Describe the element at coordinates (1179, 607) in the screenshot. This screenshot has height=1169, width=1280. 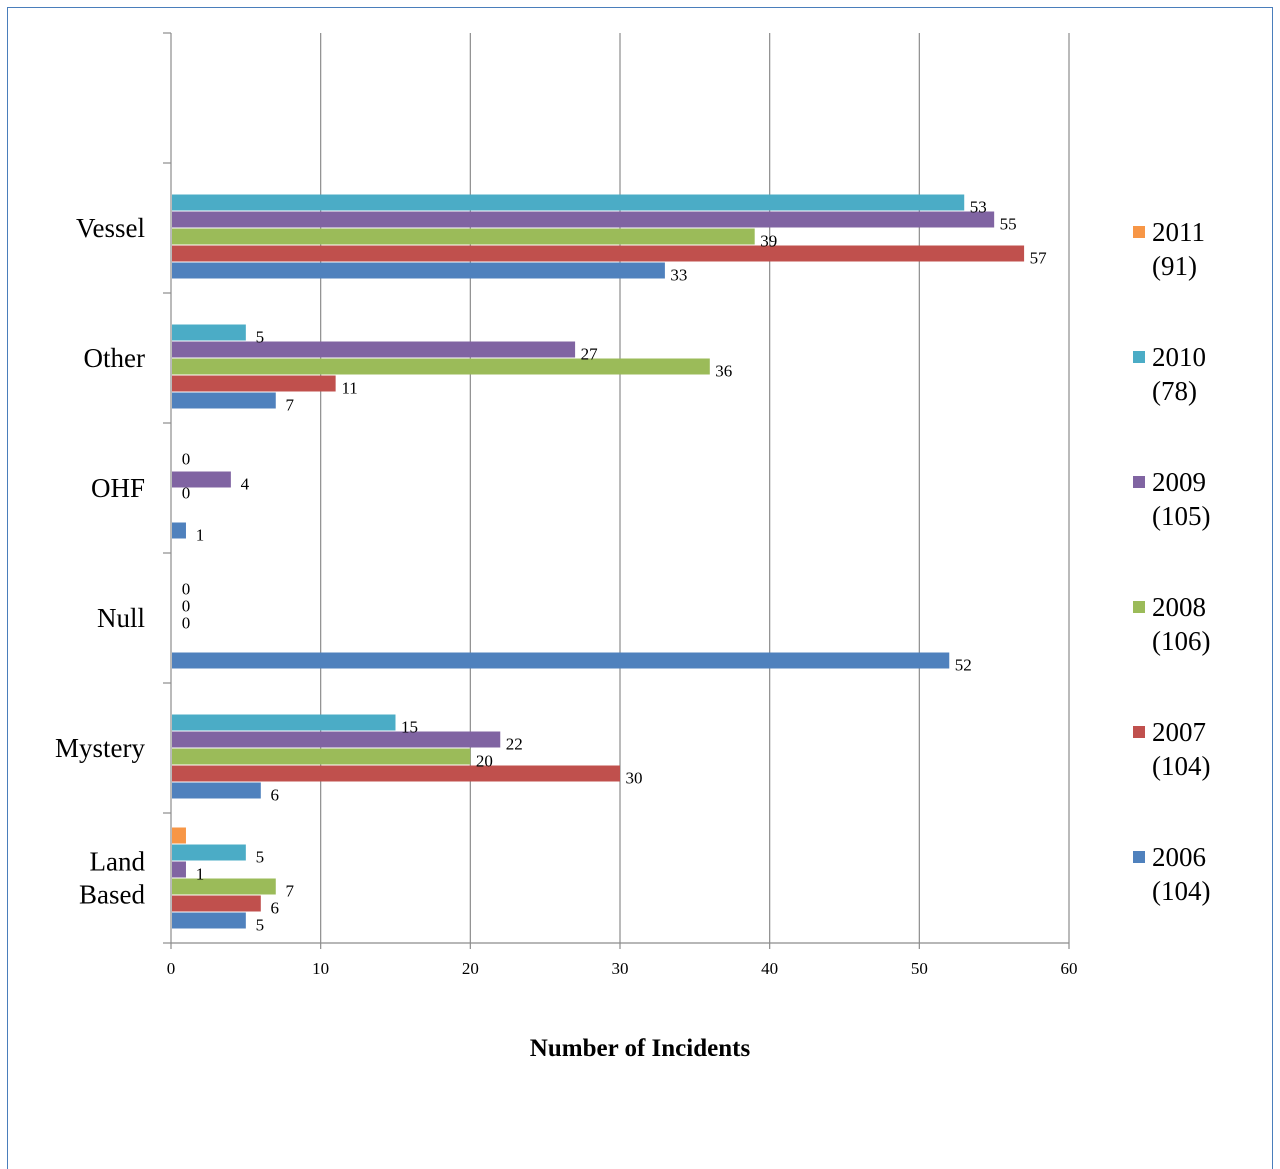
I see `legend-label: 2008` at that location.